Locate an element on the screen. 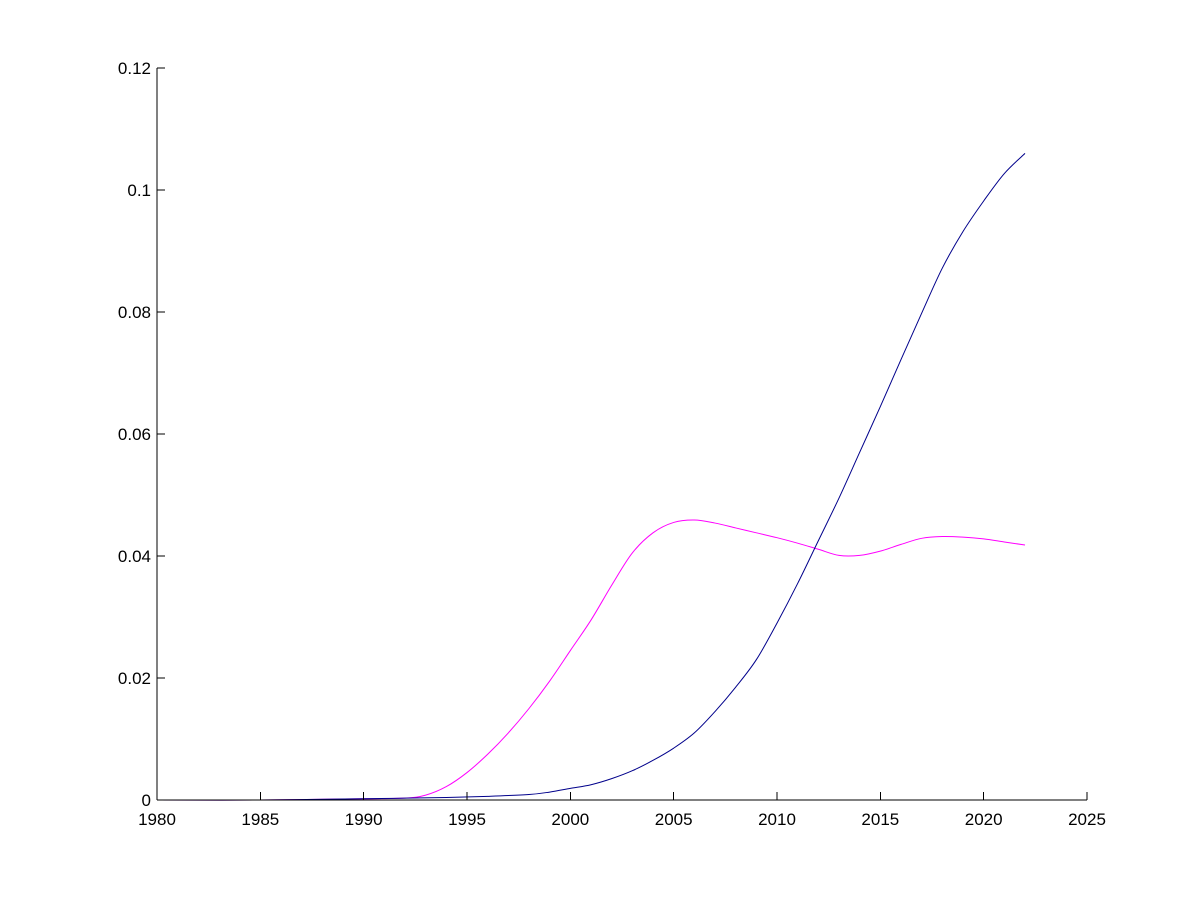 The height and width of the screenshot is (900, 1200). y-tick-label: 0 is located at coordinates (146, 800).